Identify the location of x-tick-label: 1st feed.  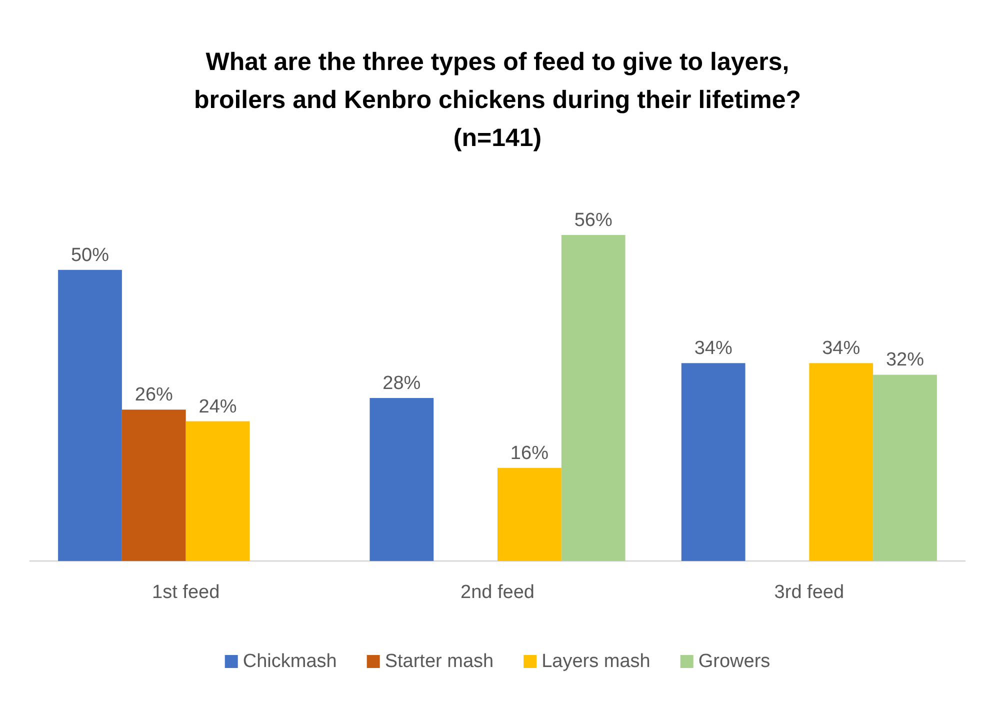
(186, 592).